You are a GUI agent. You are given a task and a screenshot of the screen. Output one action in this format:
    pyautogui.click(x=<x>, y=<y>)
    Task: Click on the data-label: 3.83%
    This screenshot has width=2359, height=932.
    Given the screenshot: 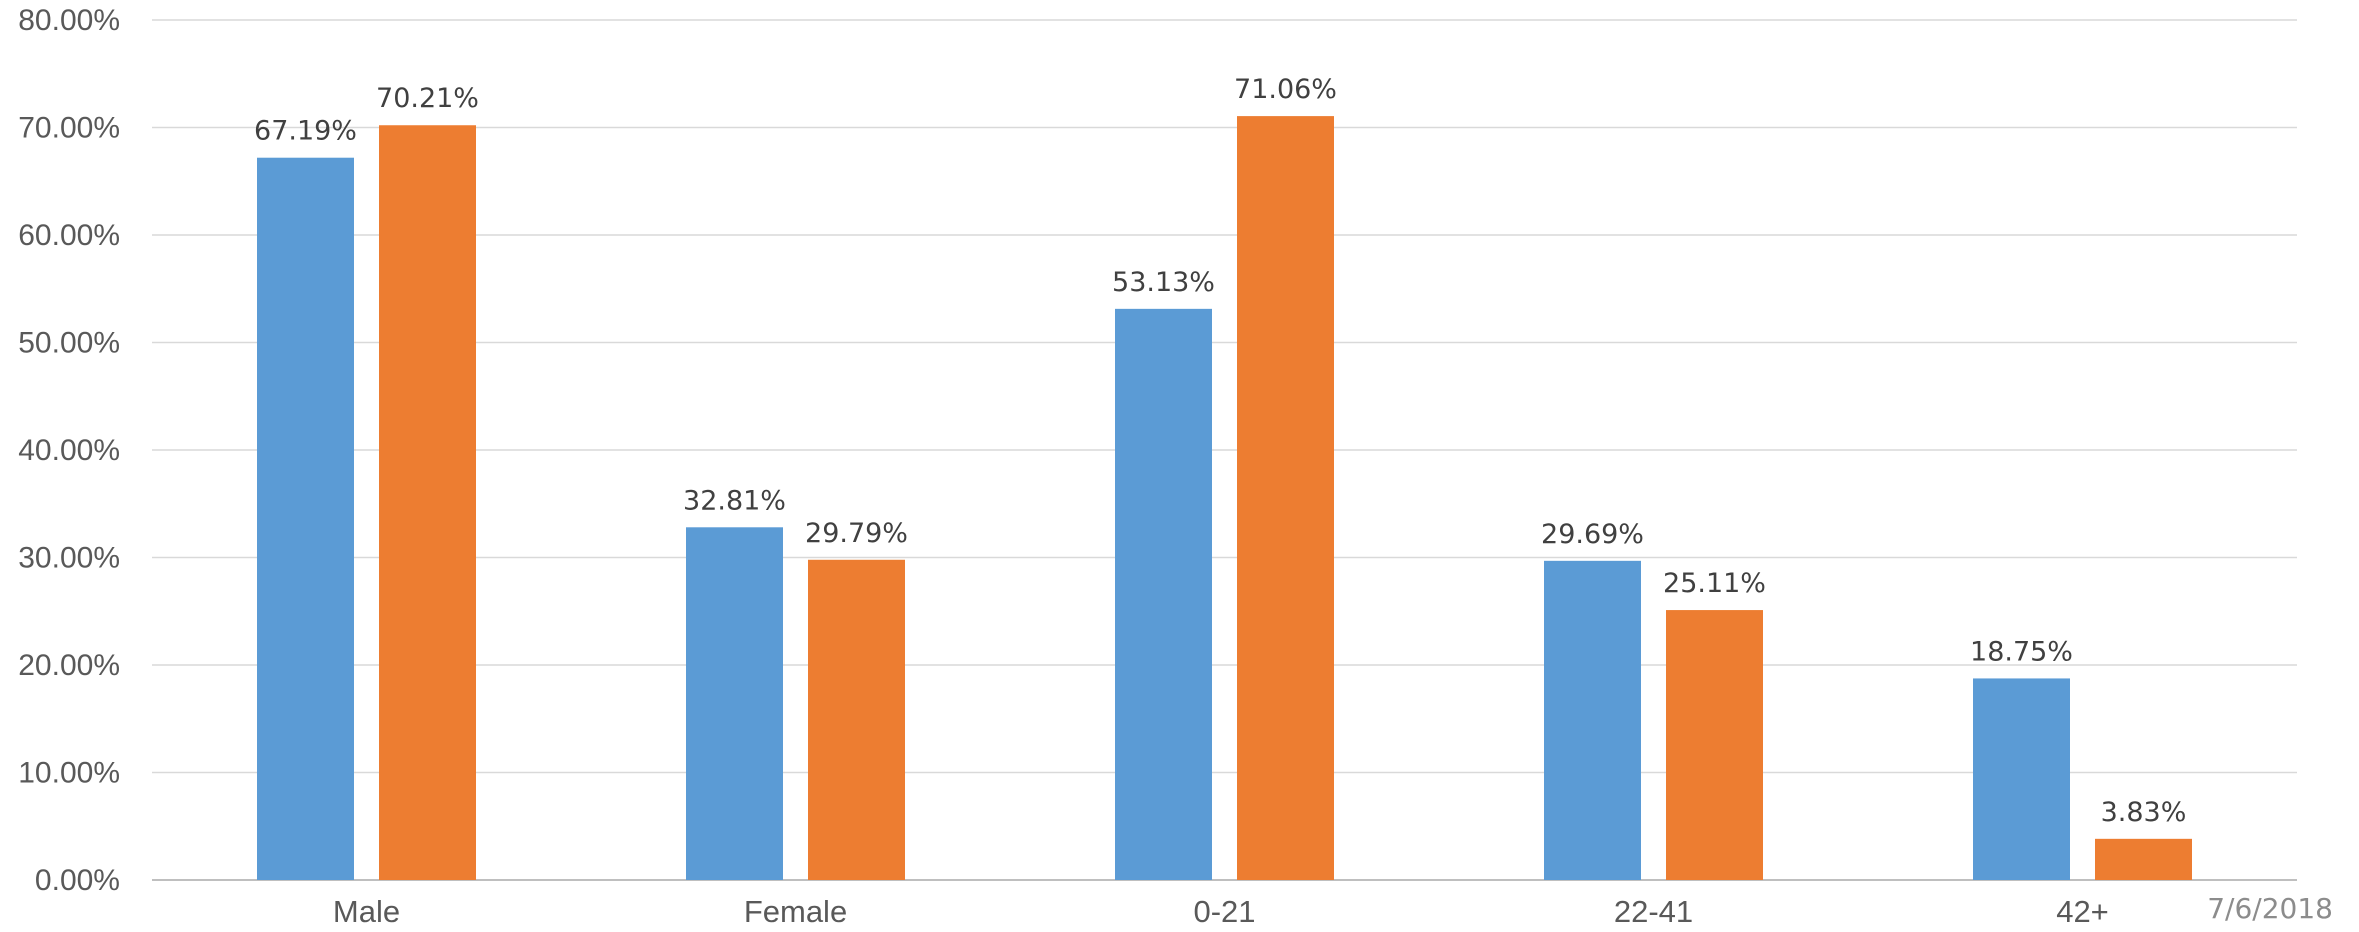 What is the action you would take?
    pyautogui.click(x=2144, y=812)
    